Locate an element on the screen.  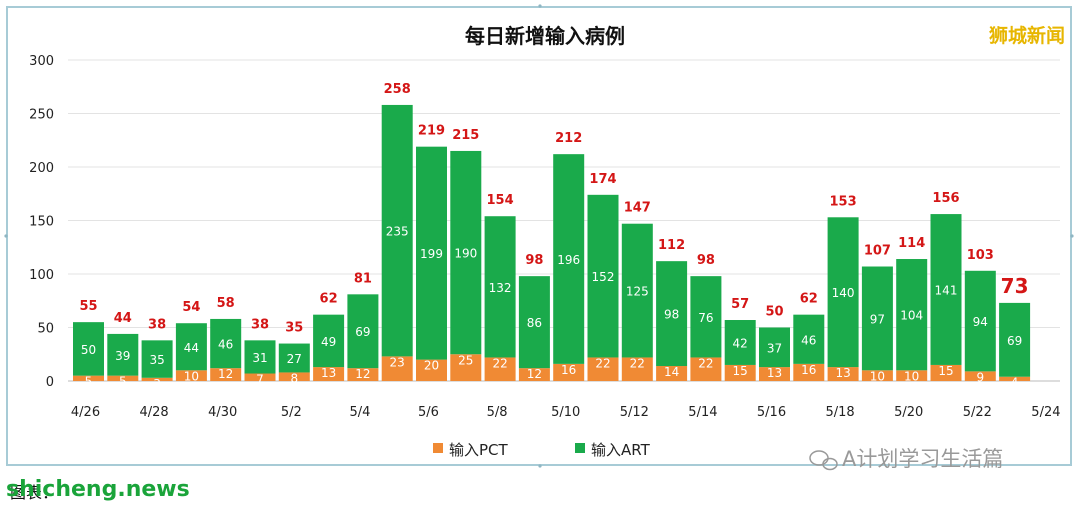
total-value-label: 35 is located at coordinates (294, 328).